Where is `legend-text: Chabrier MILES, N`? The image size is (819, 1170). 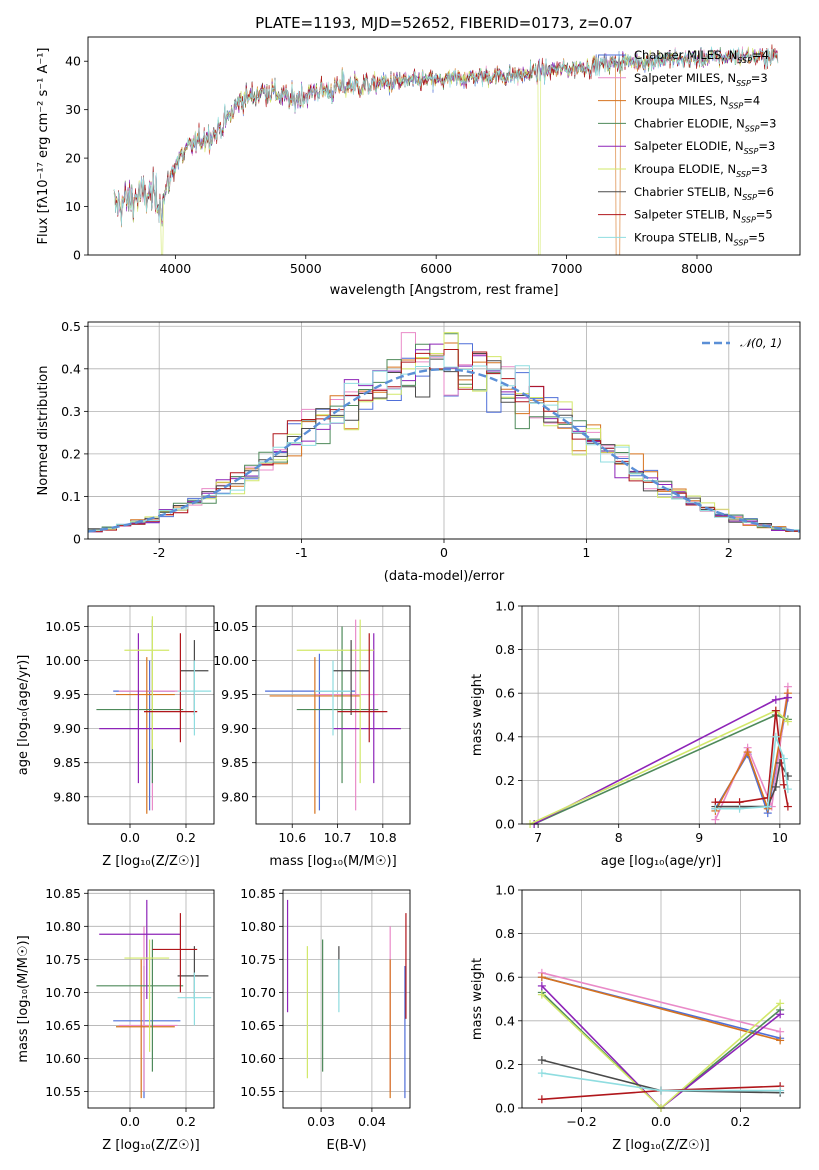
legend-text: Chabrier MILES, N is located at coordinates (685, 55).